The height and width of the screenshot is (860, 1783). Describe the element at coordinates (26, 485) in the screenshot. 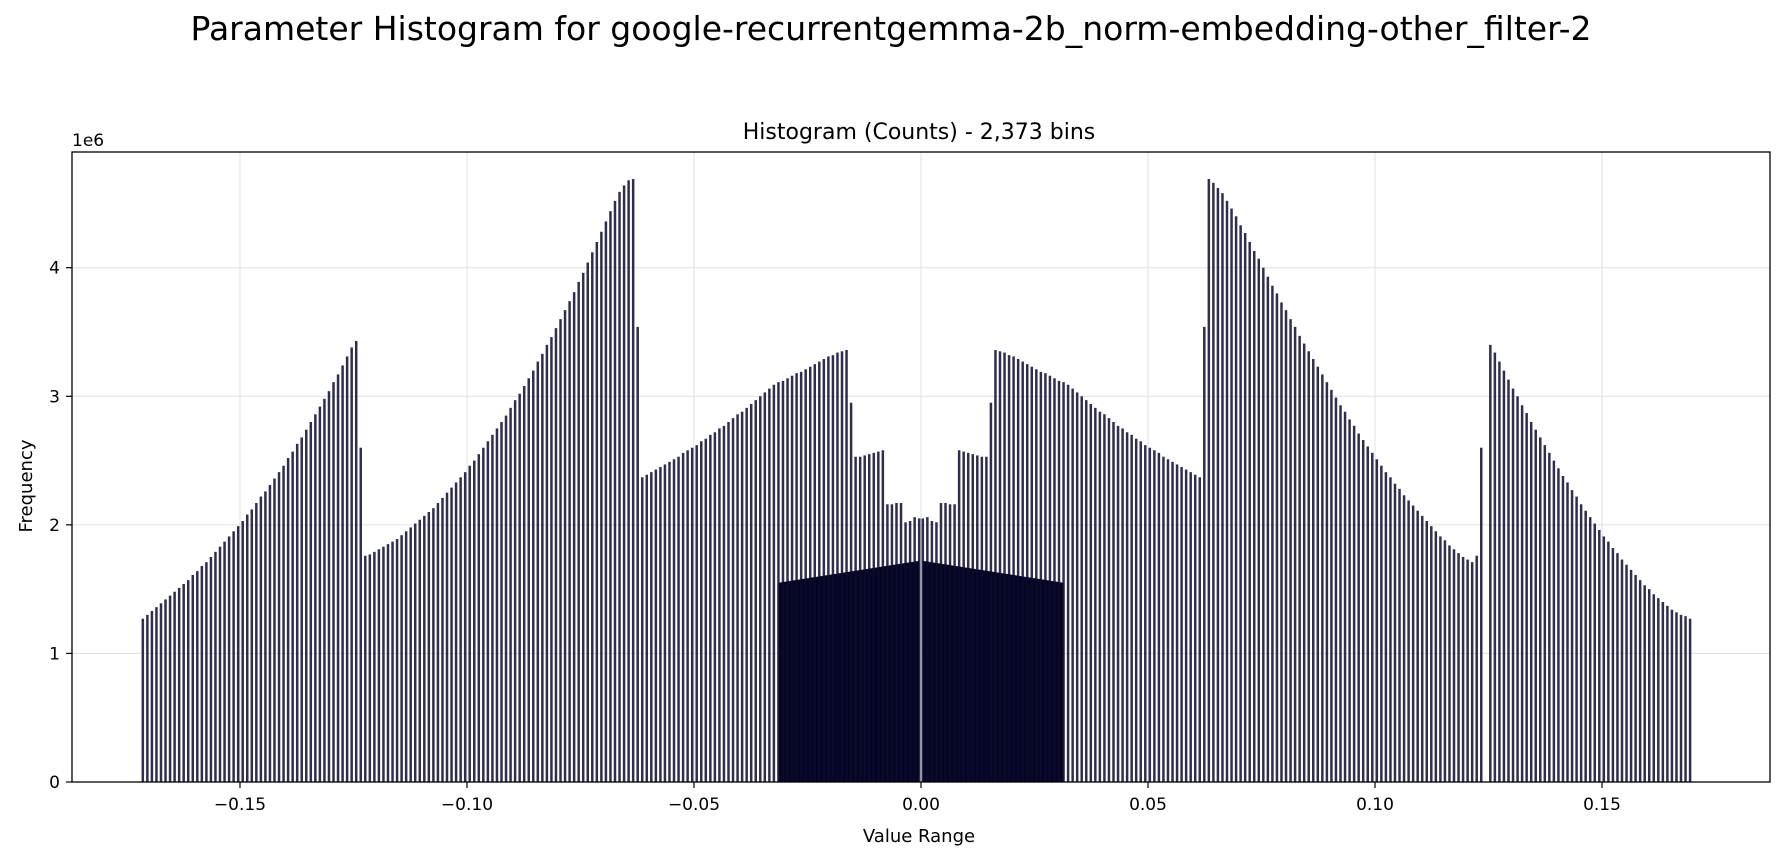

I see `y-axis-label: Frequency` at that location.